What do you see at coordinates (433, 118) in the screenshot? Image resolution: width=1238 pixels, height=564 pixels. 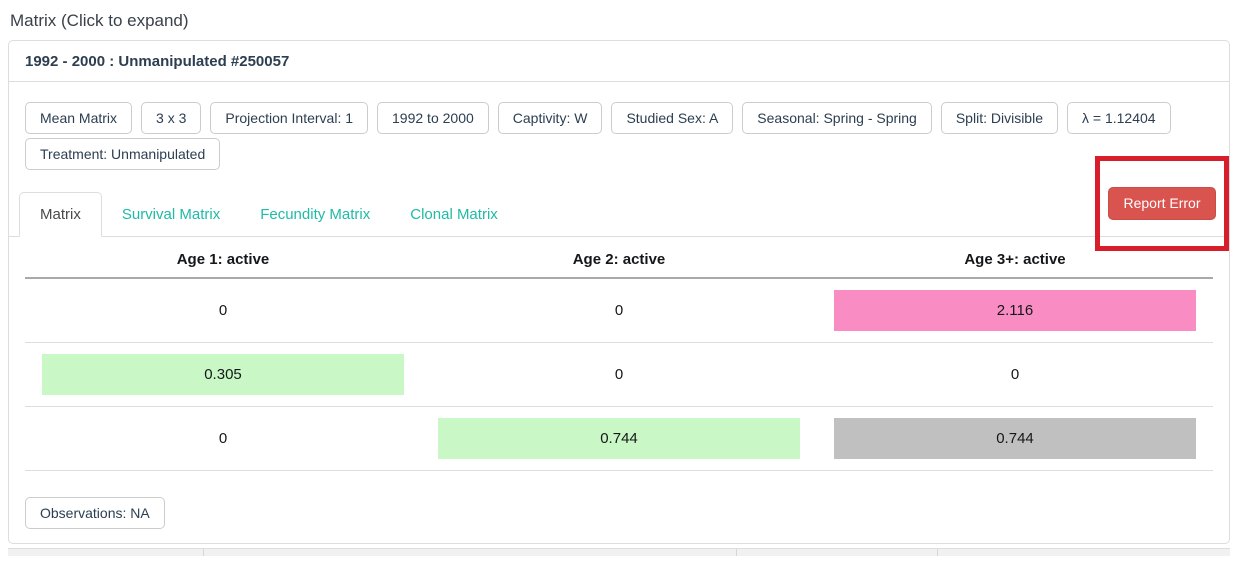 I see `badge-year-range: 1992 to 2000` at bounding box center [433, 118].